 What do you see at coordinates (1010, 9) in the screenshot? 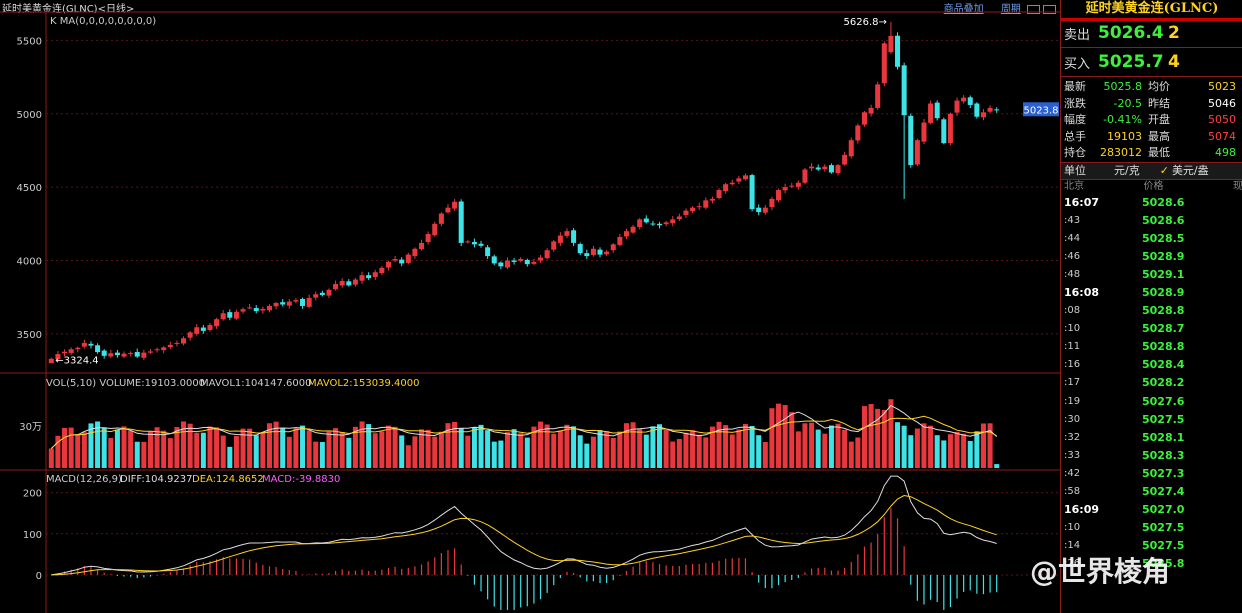
I see `period-link: 周期` at bounding box center [1010, 9].